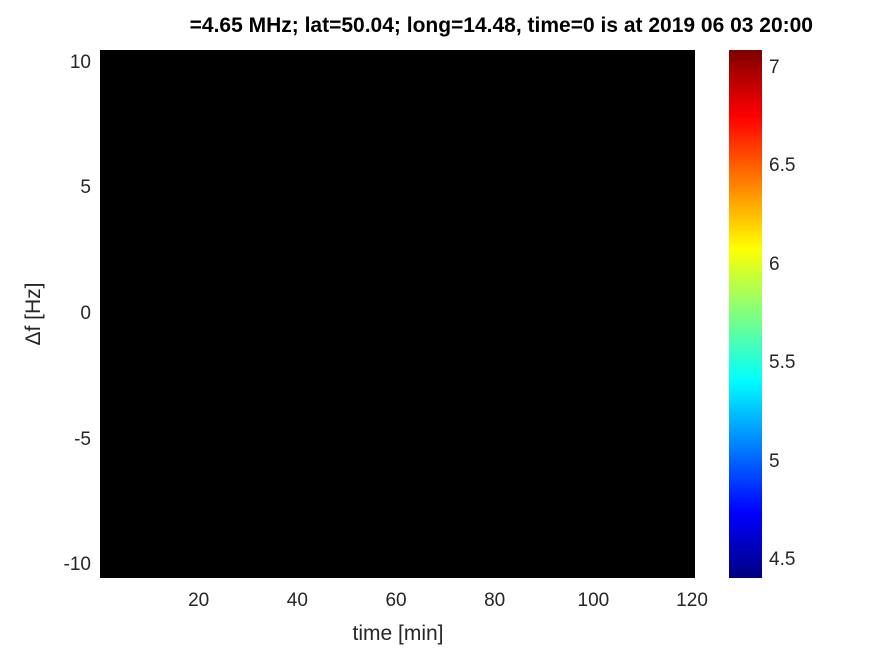 This screenshot has height=656, width=875. What do you see at coordinates (745, 314) in the screenshot?
I see `colorbar` at bounding box center [745, 314].